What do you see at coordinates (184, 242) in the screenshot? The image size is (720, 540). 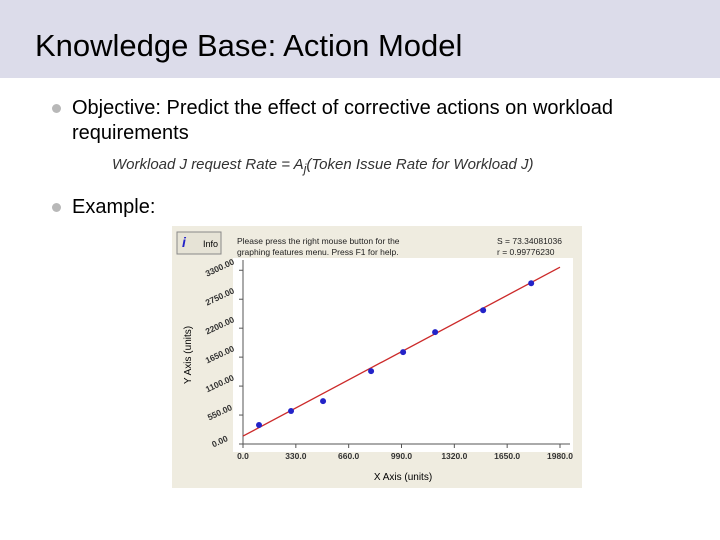 I see `info-icon: i` at bounding box center [184, 242].